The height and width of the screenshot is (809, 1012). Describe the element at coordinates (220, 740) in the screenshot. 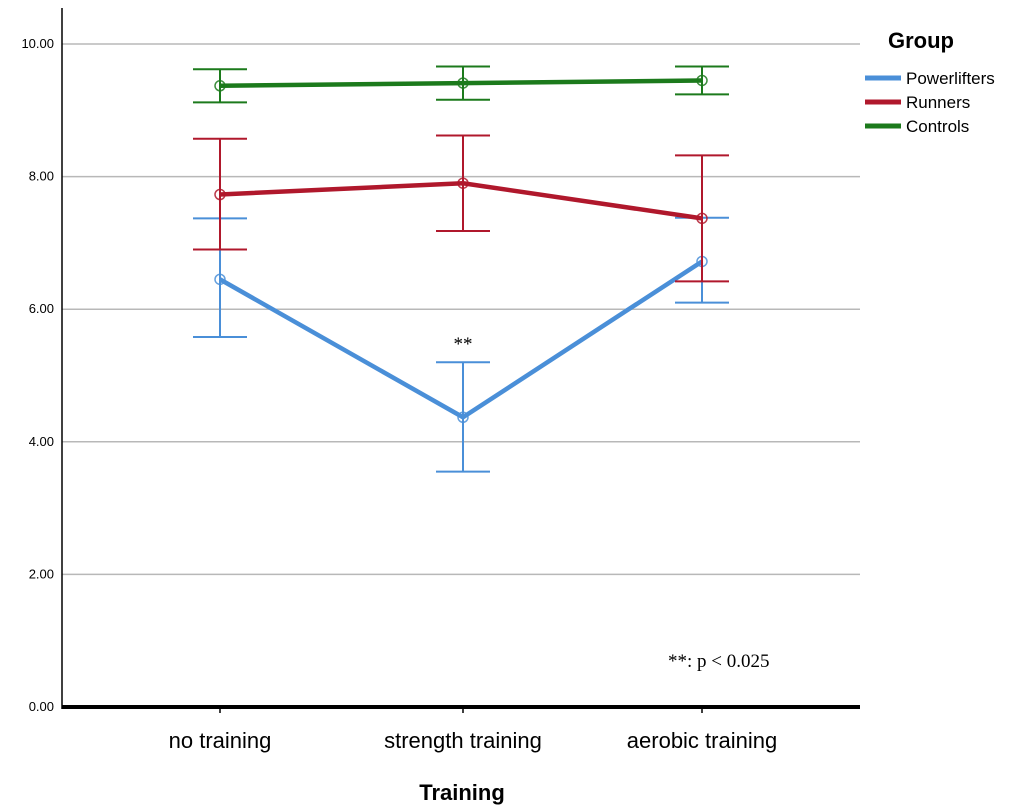

I see `x-tick-label: no training` at that location.